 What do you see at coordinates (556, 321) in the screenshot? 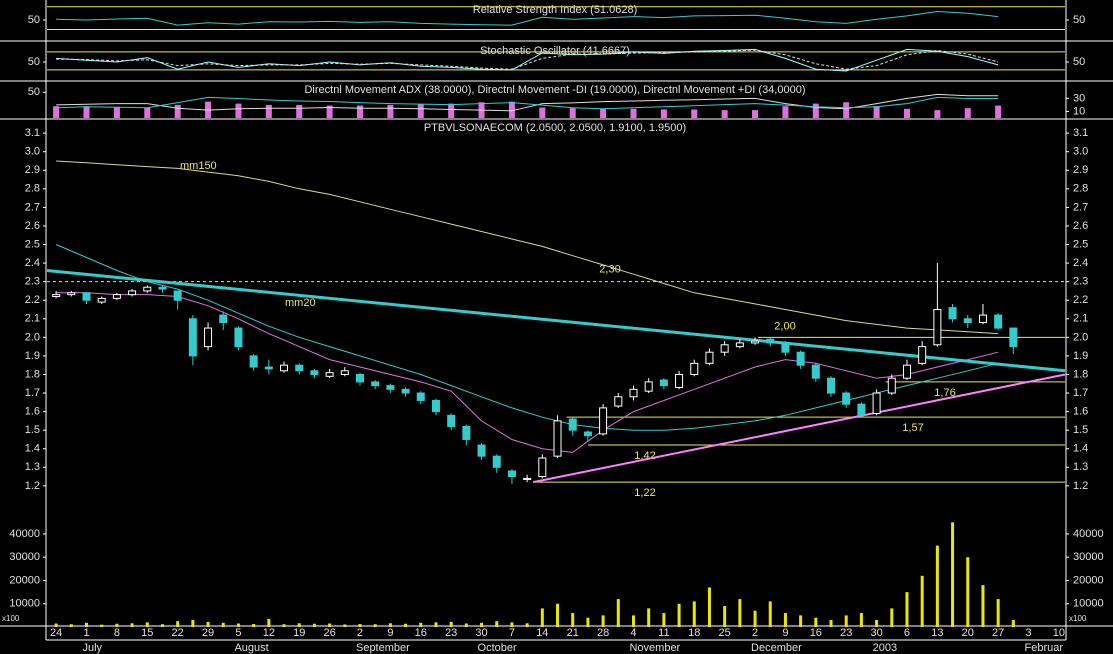
I see `trendline` at bounding box center [556, 321].